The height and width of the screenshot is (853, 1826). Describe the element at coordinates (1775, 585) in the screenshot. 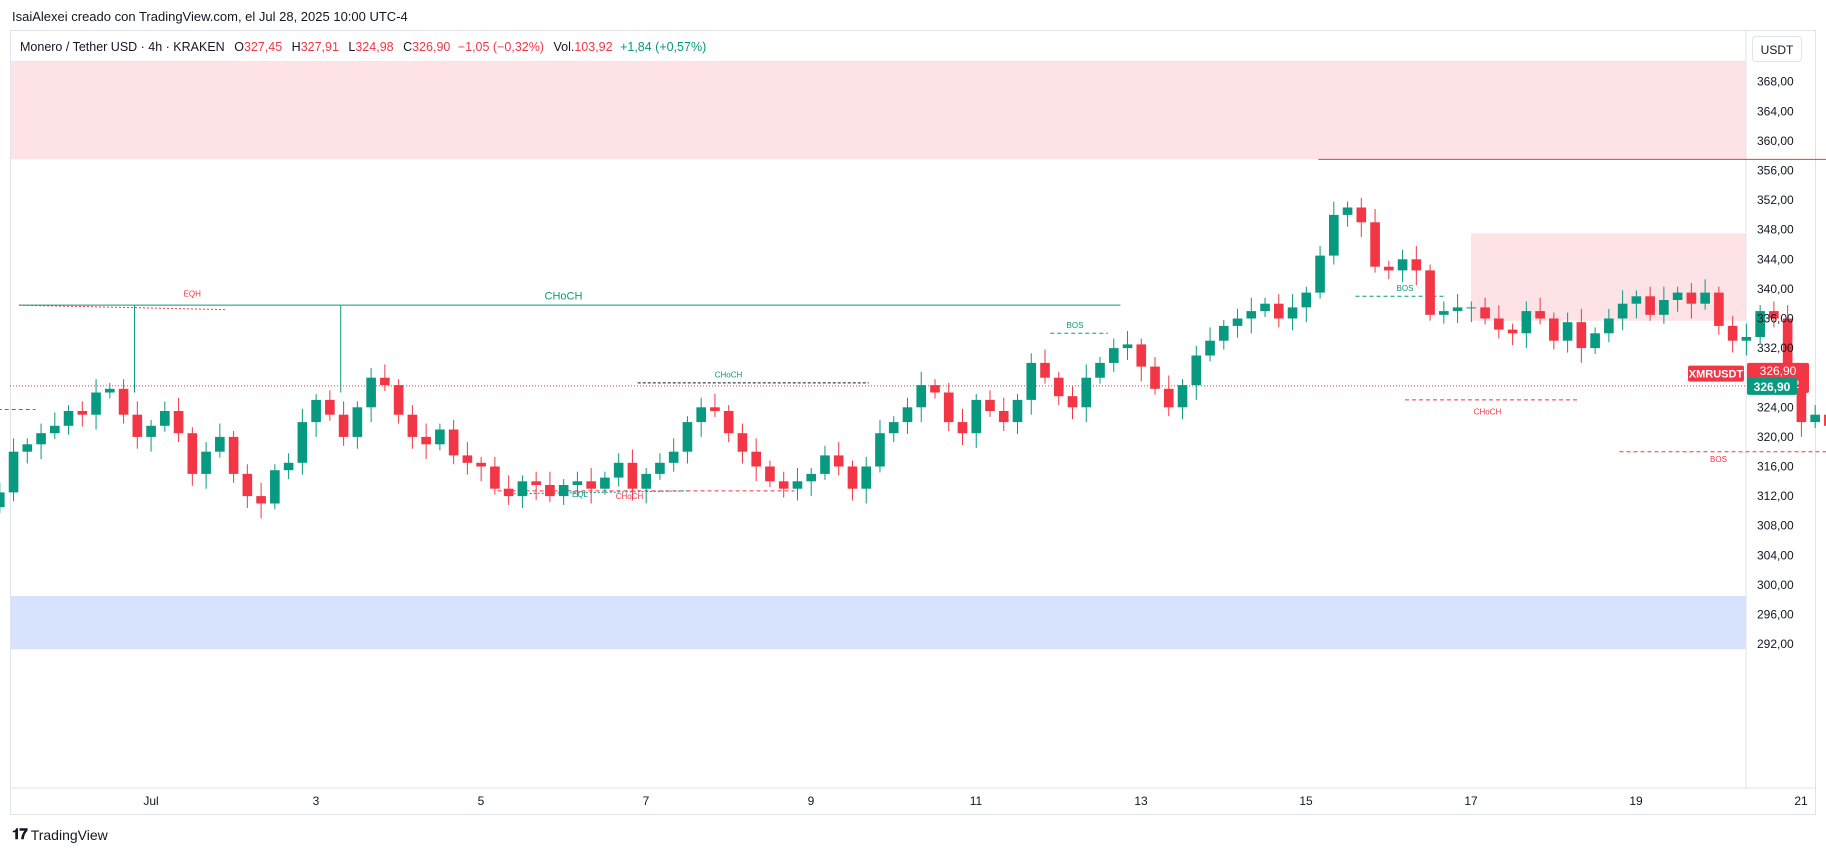

I see `y-tick-label: 300,00` at that location.